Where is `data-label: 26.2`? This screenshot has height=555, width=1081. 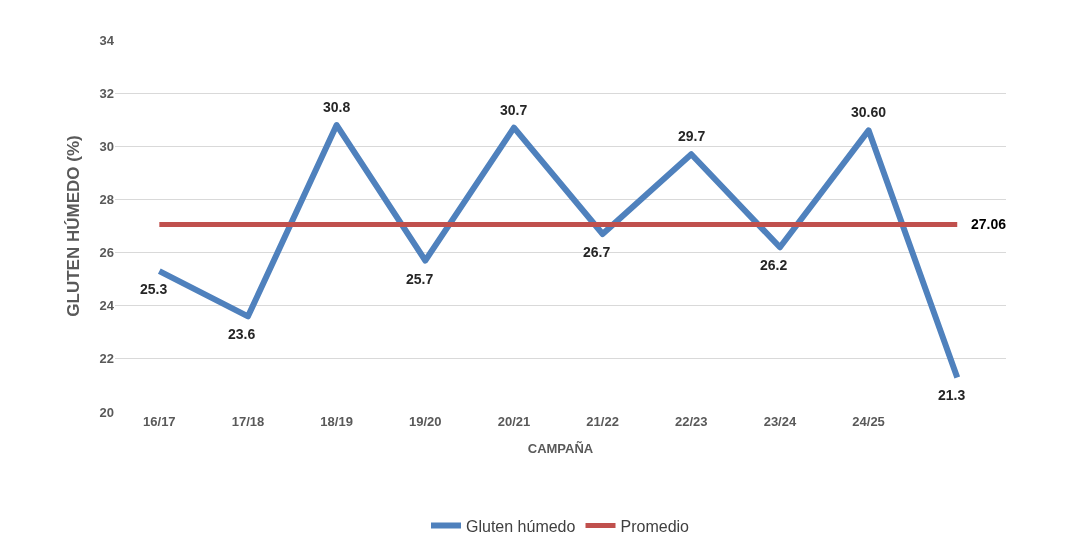
data-label: 26.2 is located at coordinates (774, 265).